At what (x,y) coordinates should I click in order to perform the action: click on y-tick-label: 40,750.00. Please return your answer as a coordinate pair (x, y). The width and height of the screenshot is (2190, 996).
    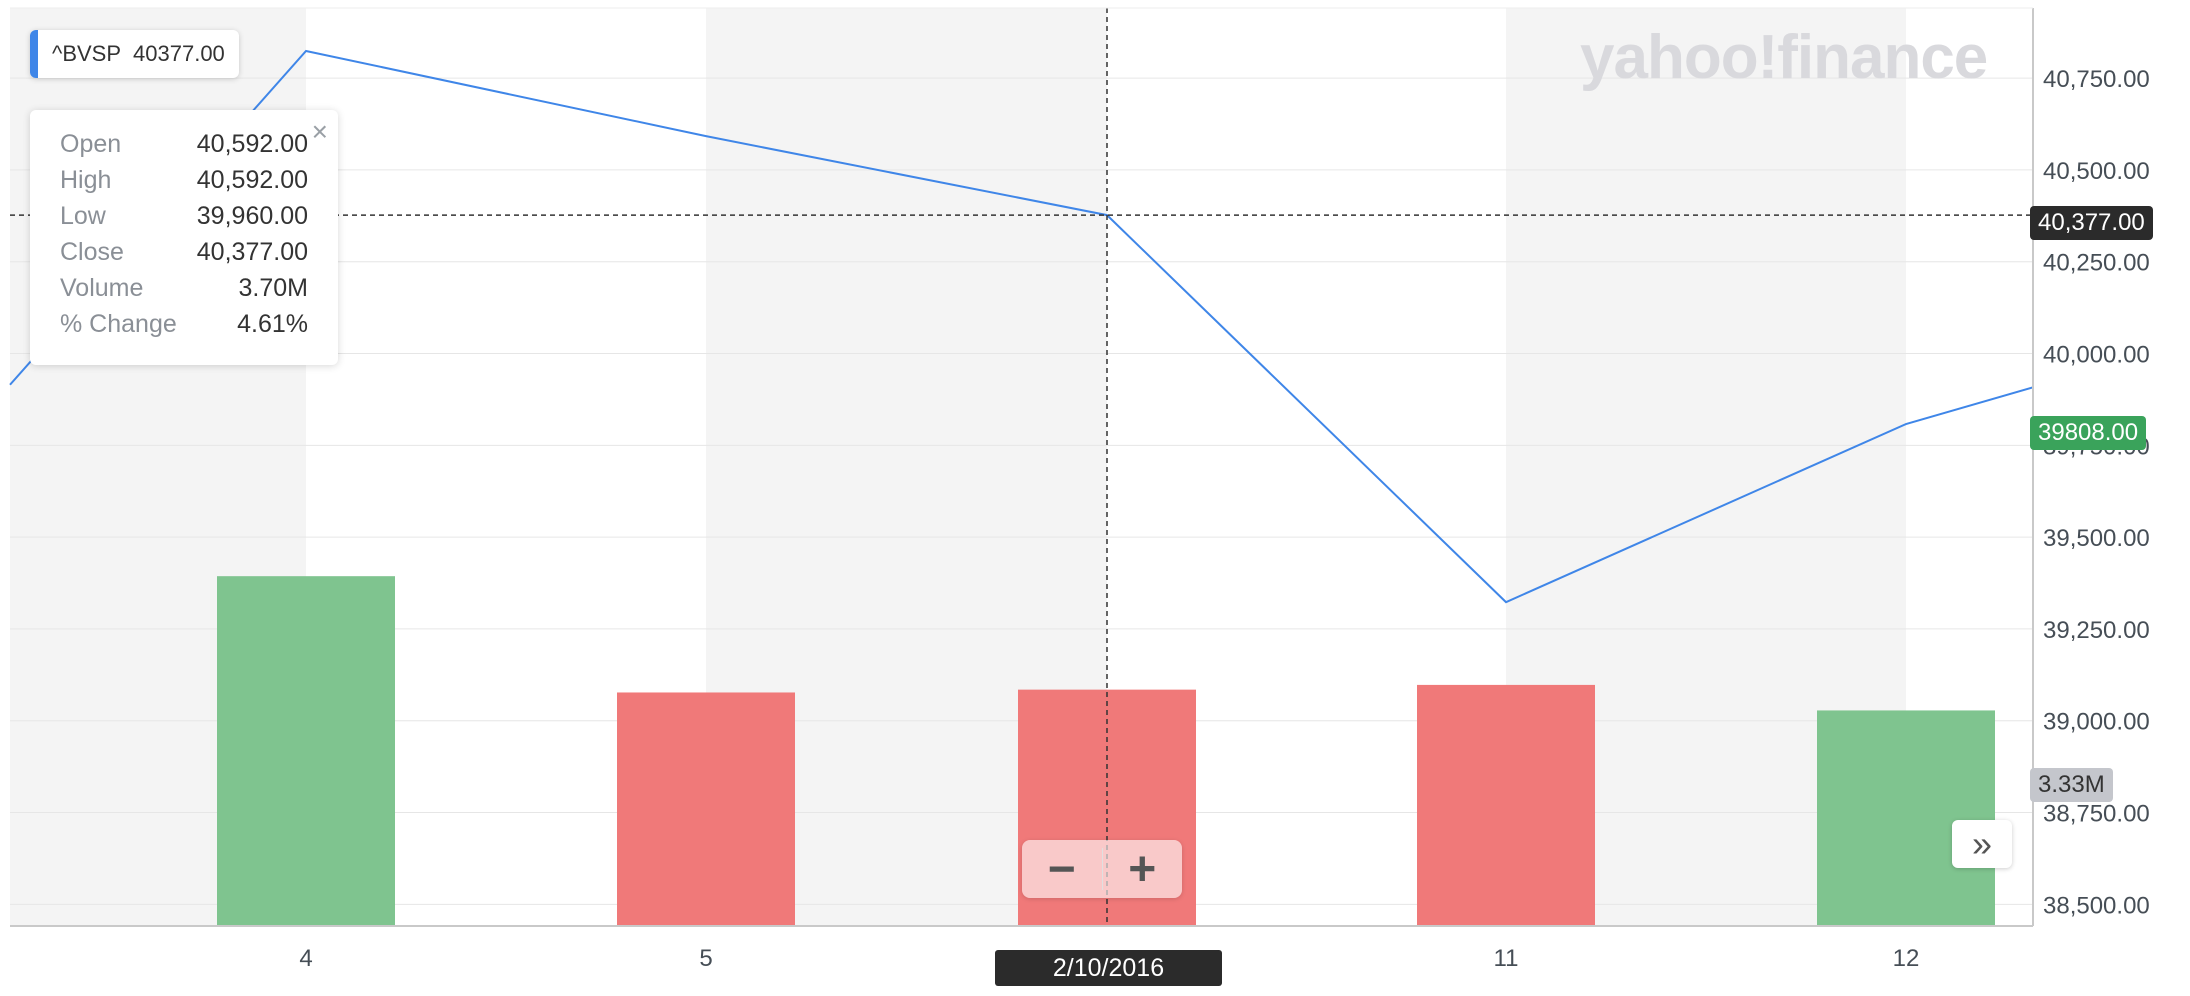
    Looking at the image, I should click on (2096, 79).